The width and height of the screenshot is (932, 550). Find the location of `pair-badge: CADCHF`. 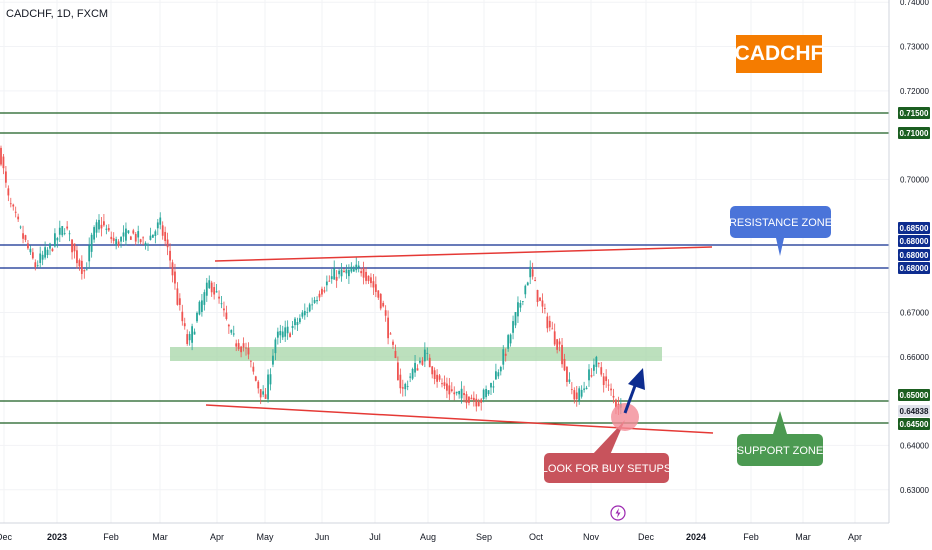

pair-badge: CADCHF is located at coordinates (779, 54).